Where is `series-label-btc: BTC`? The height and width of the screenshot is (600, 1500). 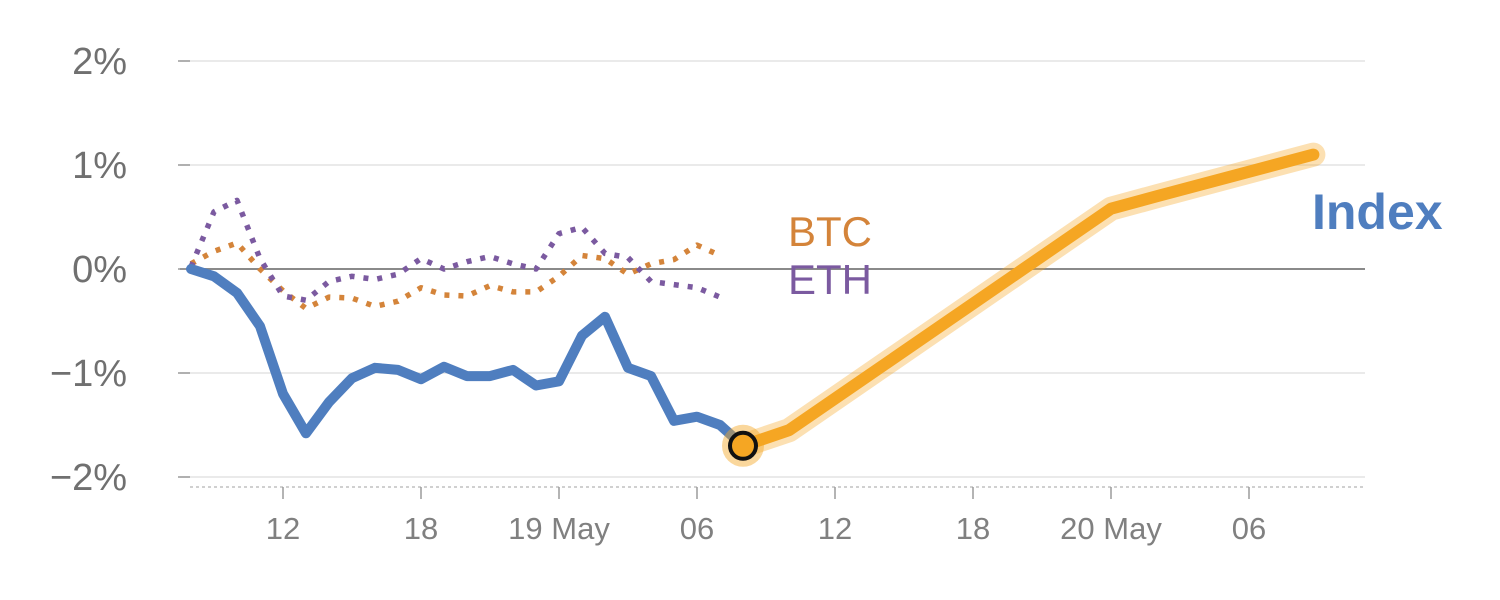 series-label-btc: BTC is located at coordinates (830, 231).